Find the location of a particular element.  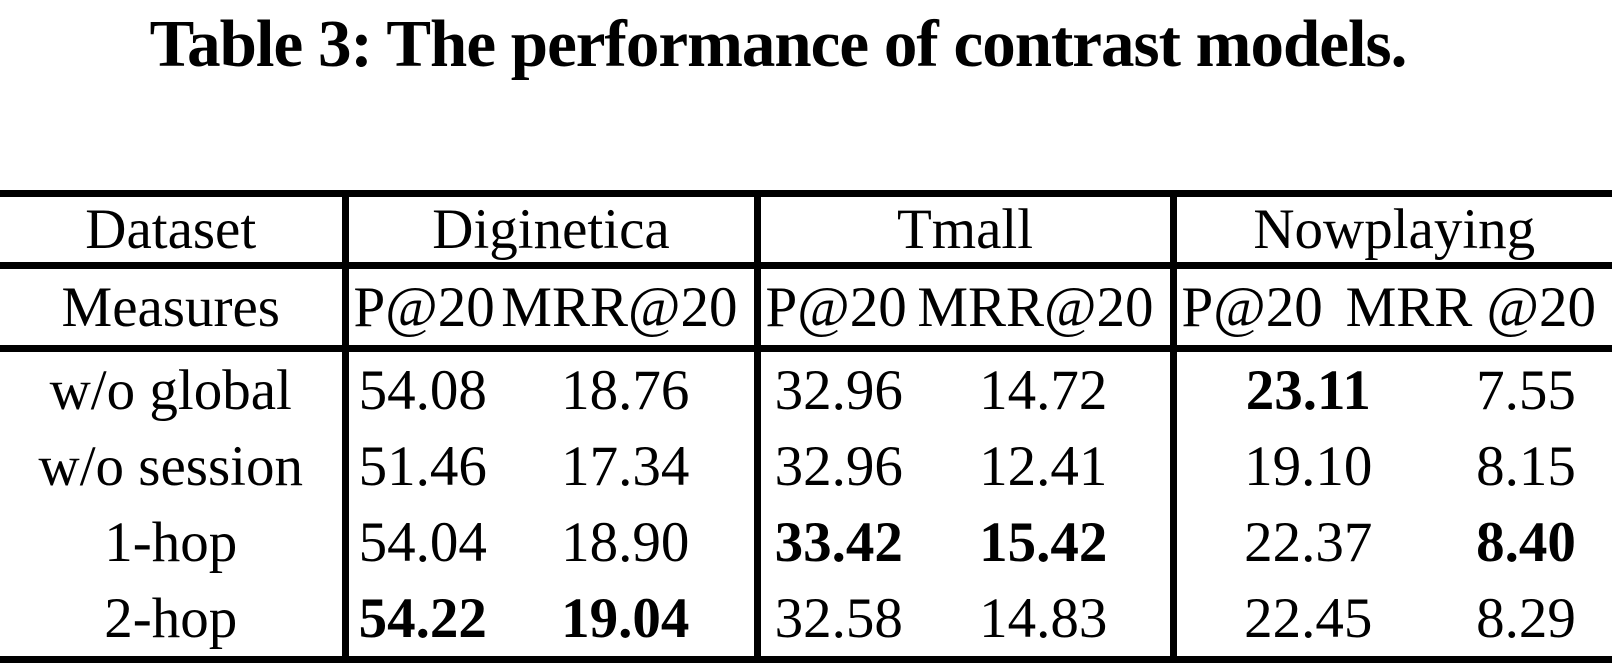

mrr20-label-nowplaying: MRR @20 is located at coordinates (1471, 307).